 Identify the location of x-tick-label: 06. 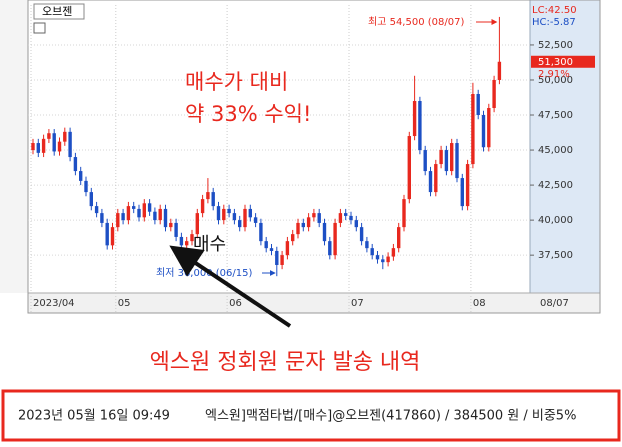
(235, 303).